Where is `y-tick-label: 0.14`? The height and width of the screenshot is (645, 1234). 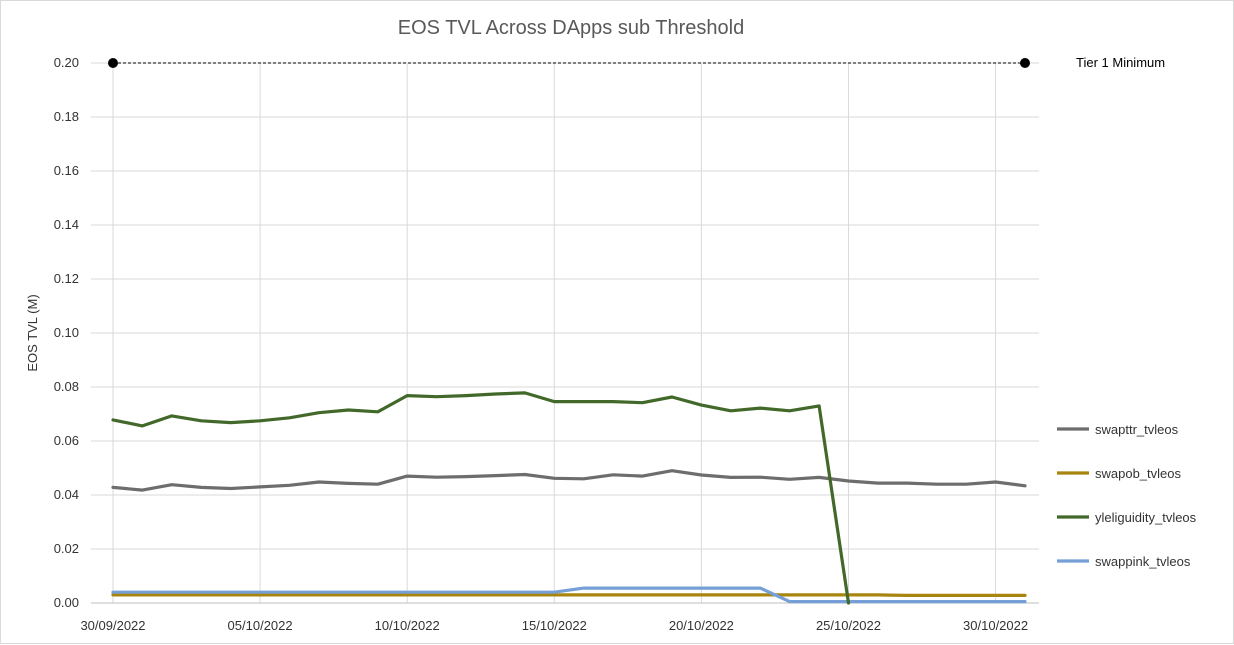 y-tick-label: 0.14 is located at coordinates (66, 224).